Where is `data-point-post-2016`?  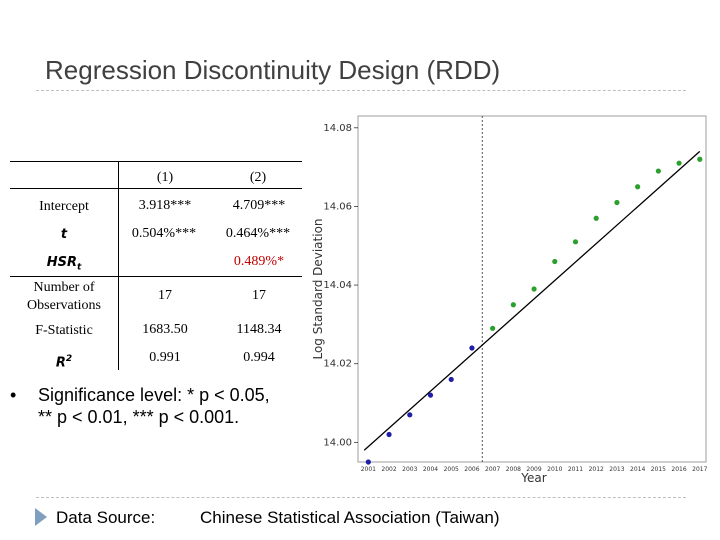
data-point-post-2016 is located at coordinates (679, 163).